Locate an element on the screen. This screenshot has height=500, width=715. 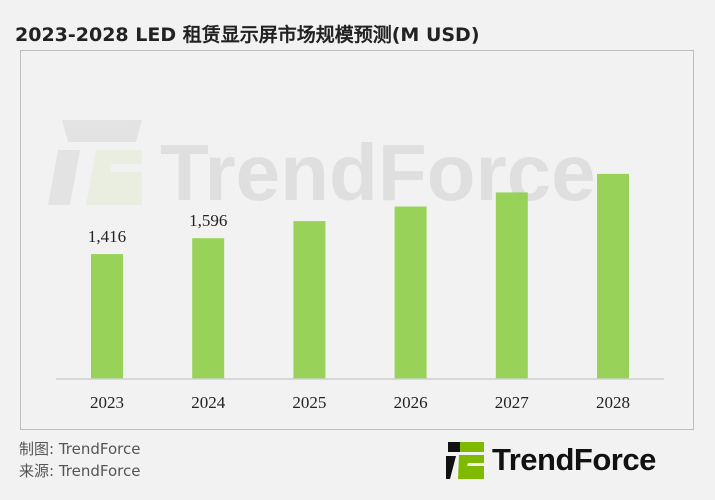
x-tick-label: 2028 is located at coordinates (613, 402).